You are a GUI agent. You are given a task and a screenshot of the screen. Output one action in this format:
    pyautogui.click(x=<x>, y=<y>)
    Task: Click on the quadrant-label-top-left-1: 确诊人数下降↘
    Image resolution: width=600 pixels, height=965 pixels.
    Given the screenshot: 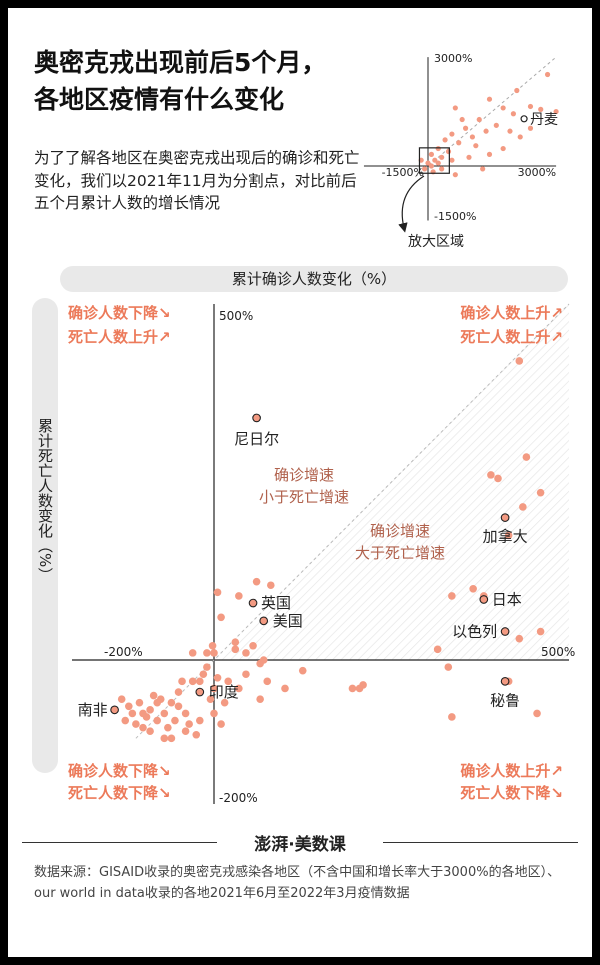 What is the action you would take?
    pyautogui.click(x=119, y=313)
    